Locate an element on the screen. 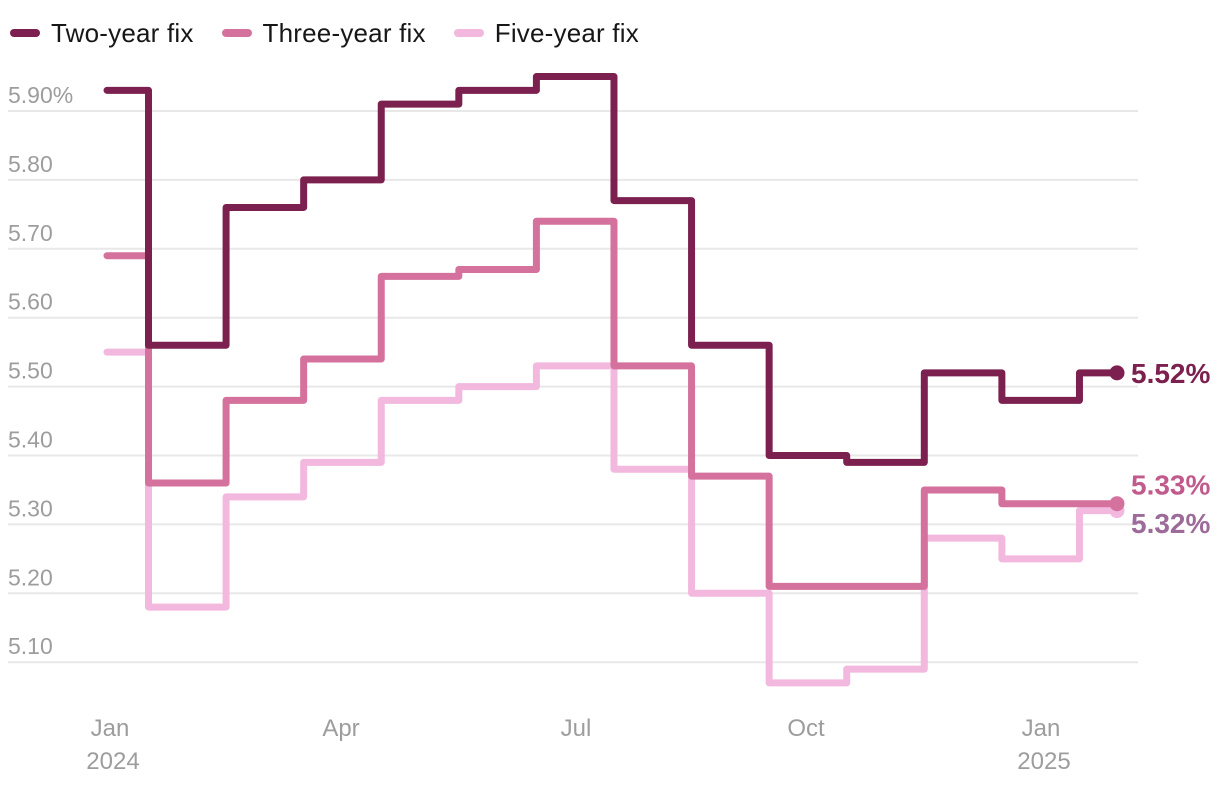  legend-item-three-year-fix: Three-year fix is located at coordinates (323, 33).